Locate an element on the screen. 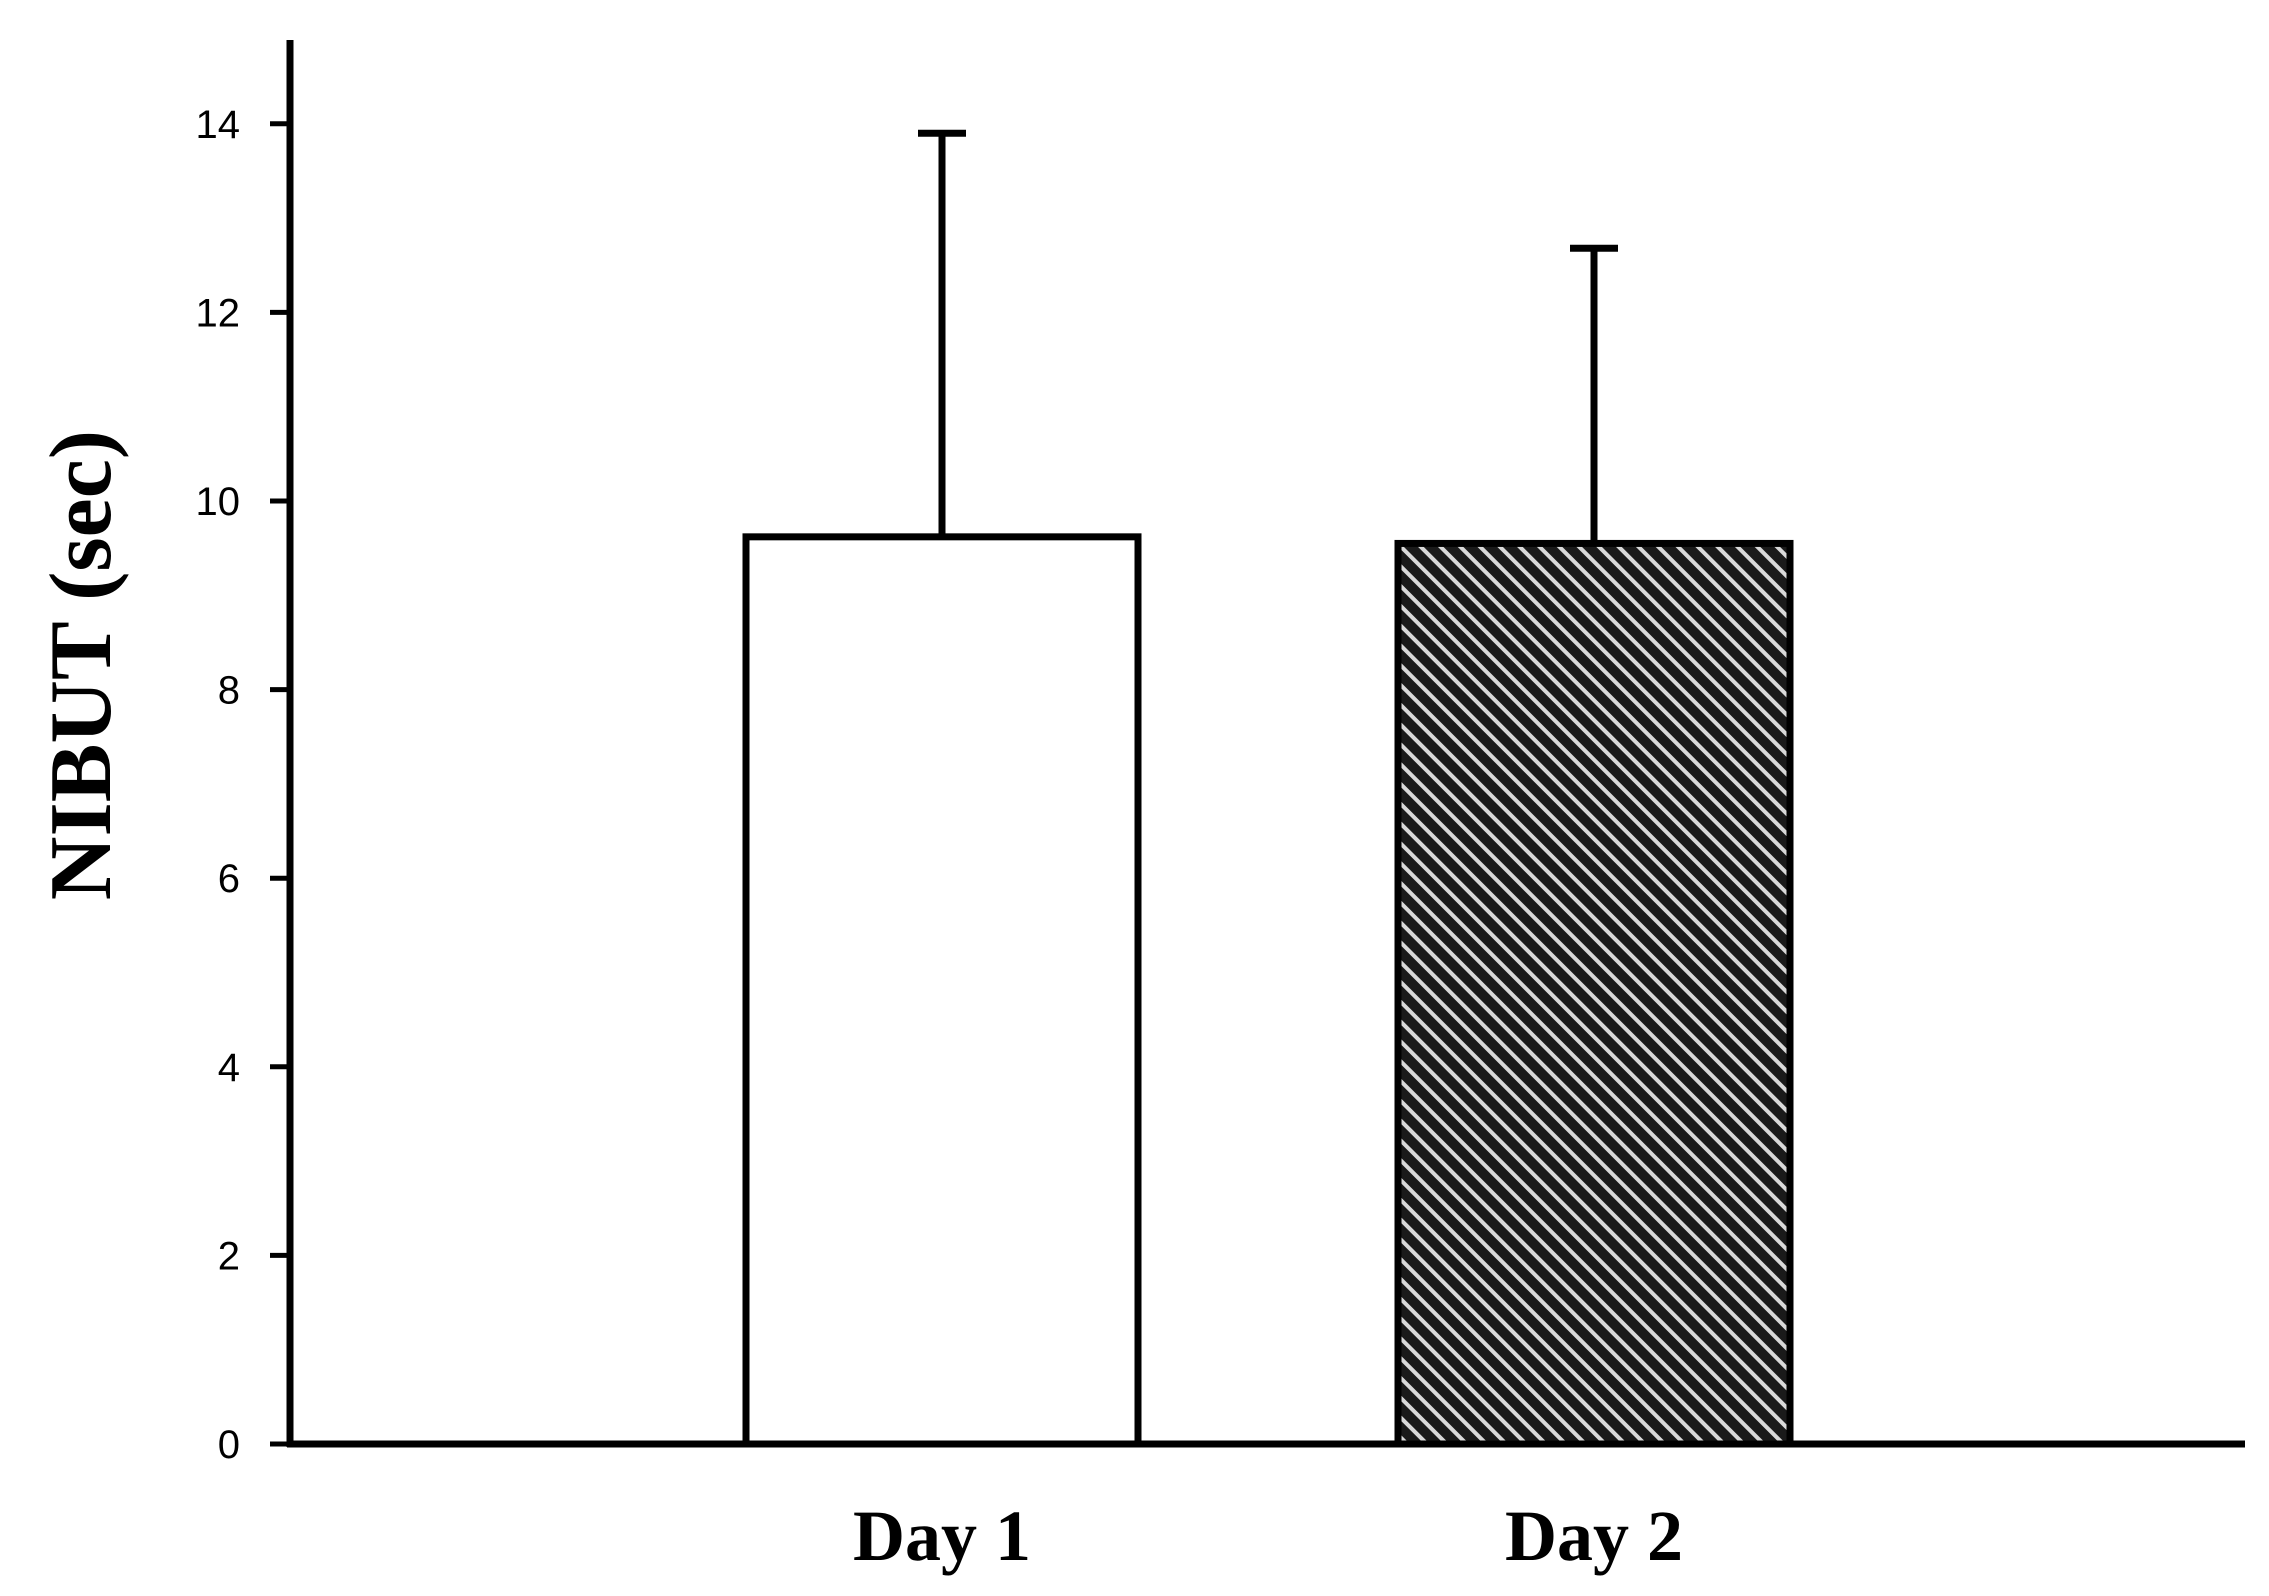 The image size is (2269, 1596). x-label-day-1: Day 1 is located at coordinates (942, 1536).